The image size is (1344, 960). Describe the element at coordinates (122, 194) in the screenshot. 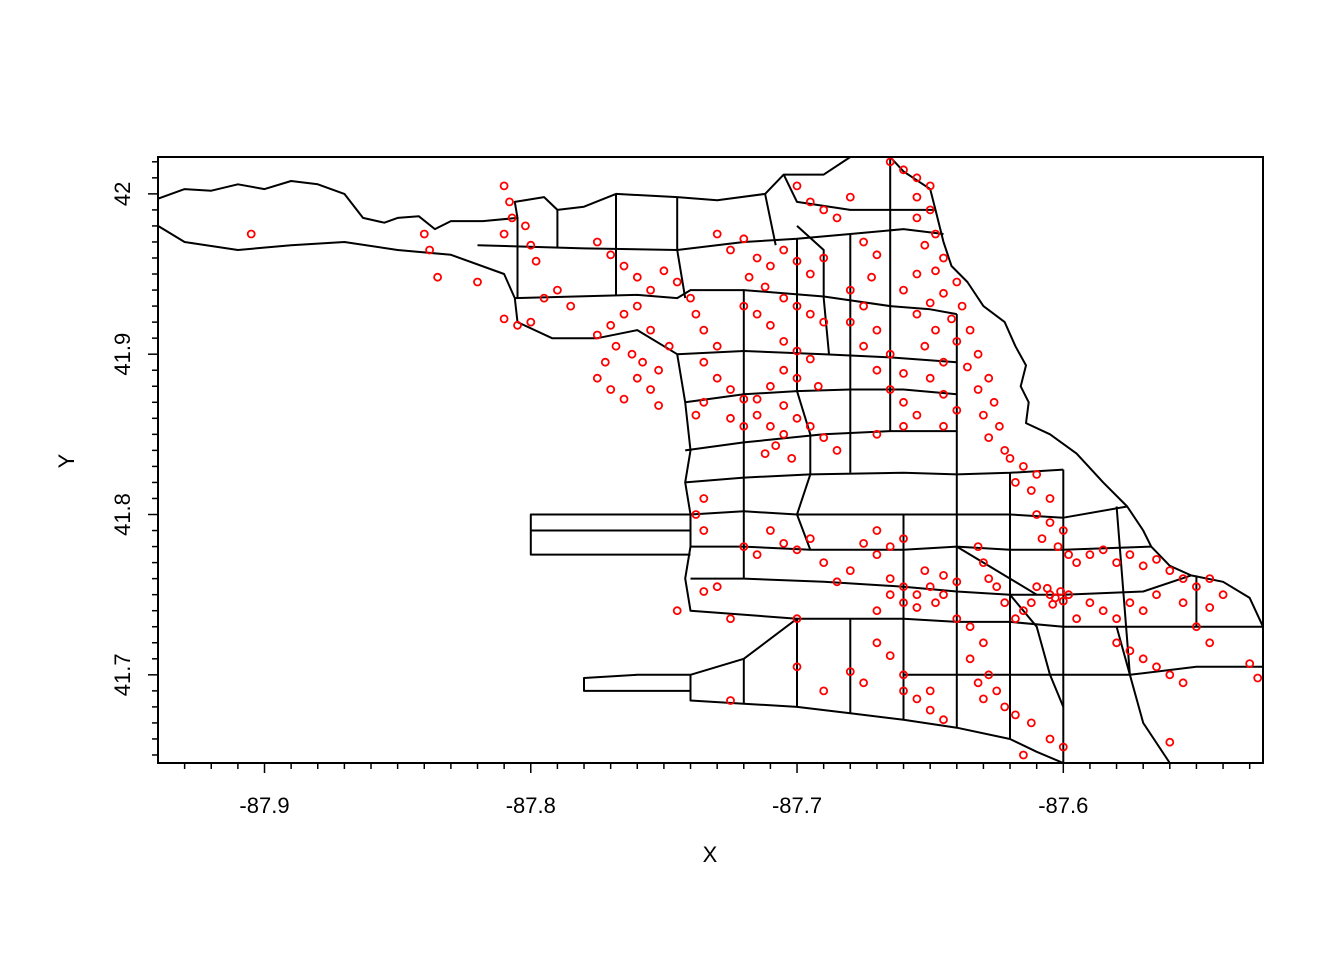

I see `y-tick-label: 42` at that location.